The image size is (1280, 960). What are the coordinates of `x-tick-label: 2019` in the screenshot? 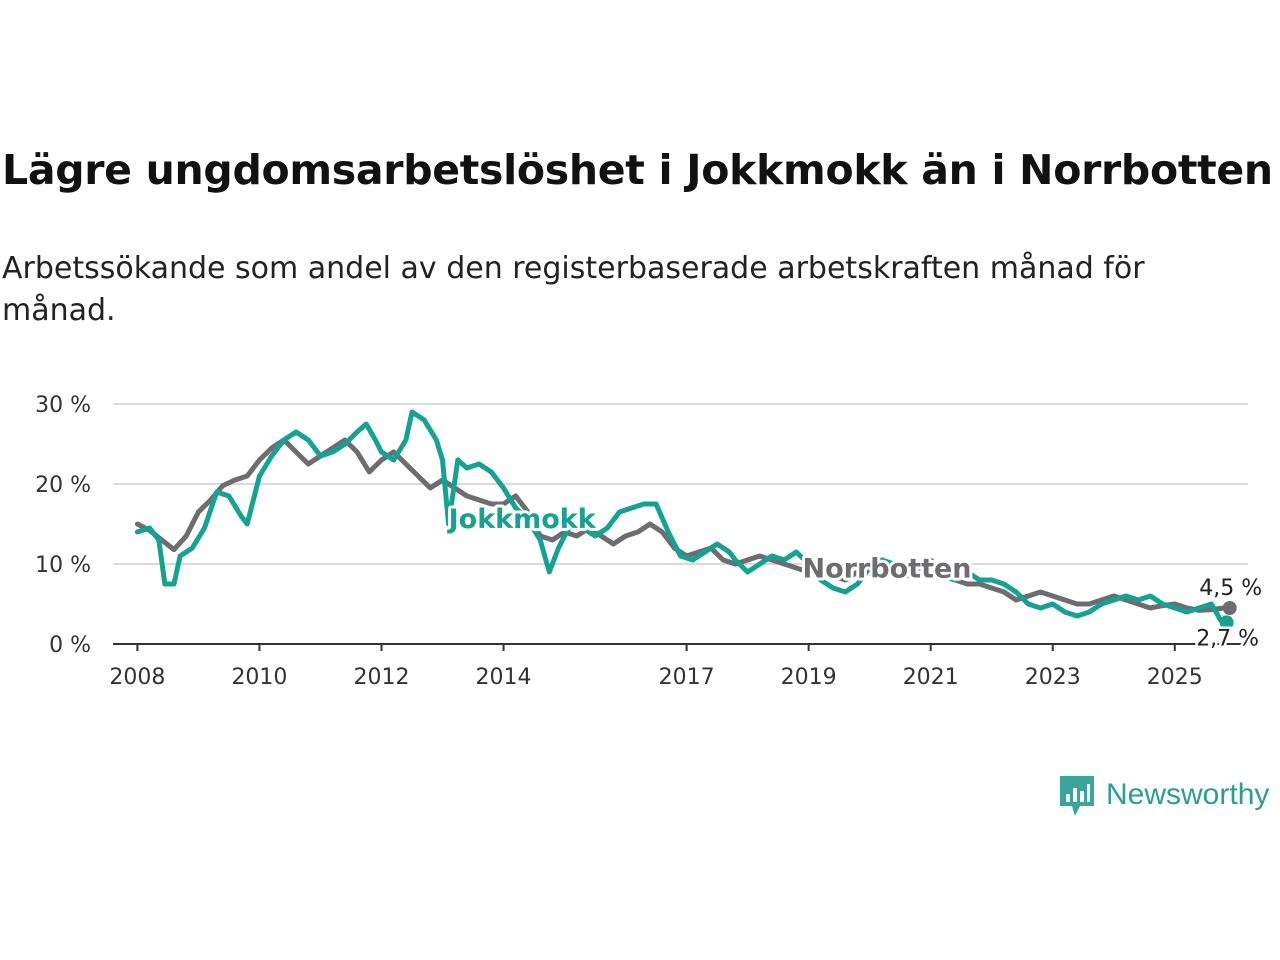 It's located at (809, 677).